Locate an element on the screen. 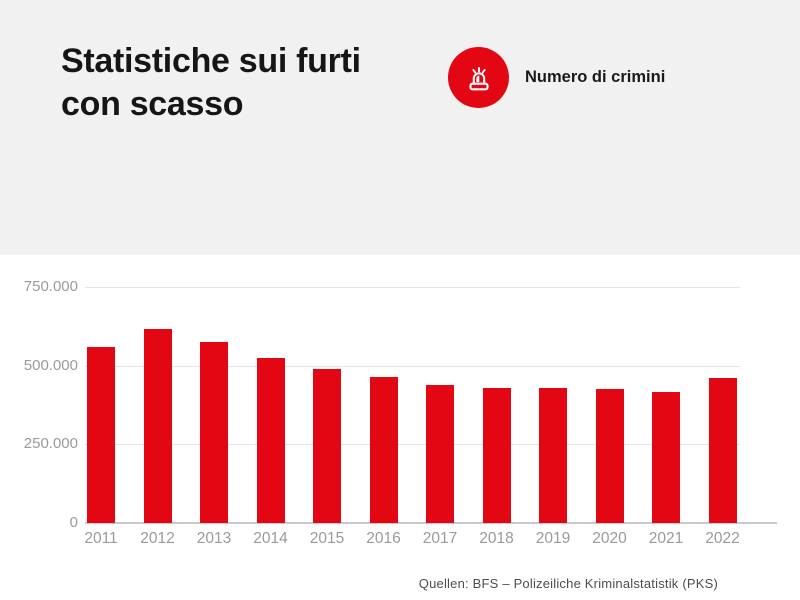  bar-2016 is located at coordinates (383, 449).